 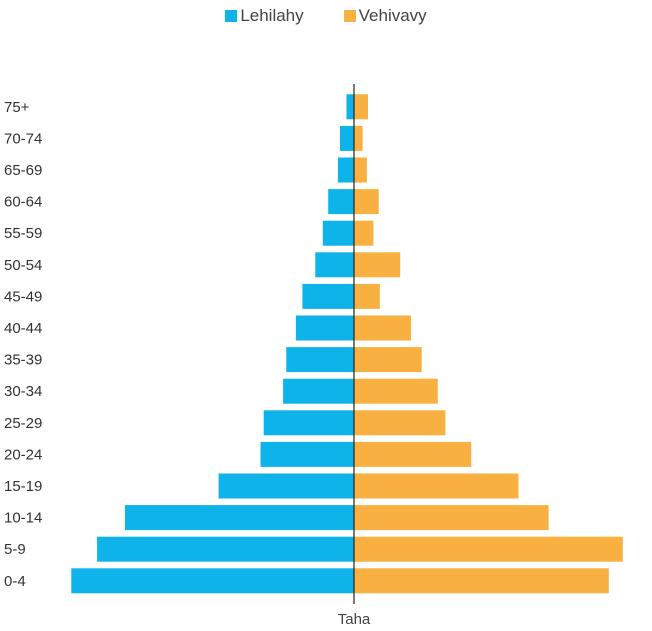 I want to click on y-tick-label-15-19: 15-19, so click(x=23, y=486).